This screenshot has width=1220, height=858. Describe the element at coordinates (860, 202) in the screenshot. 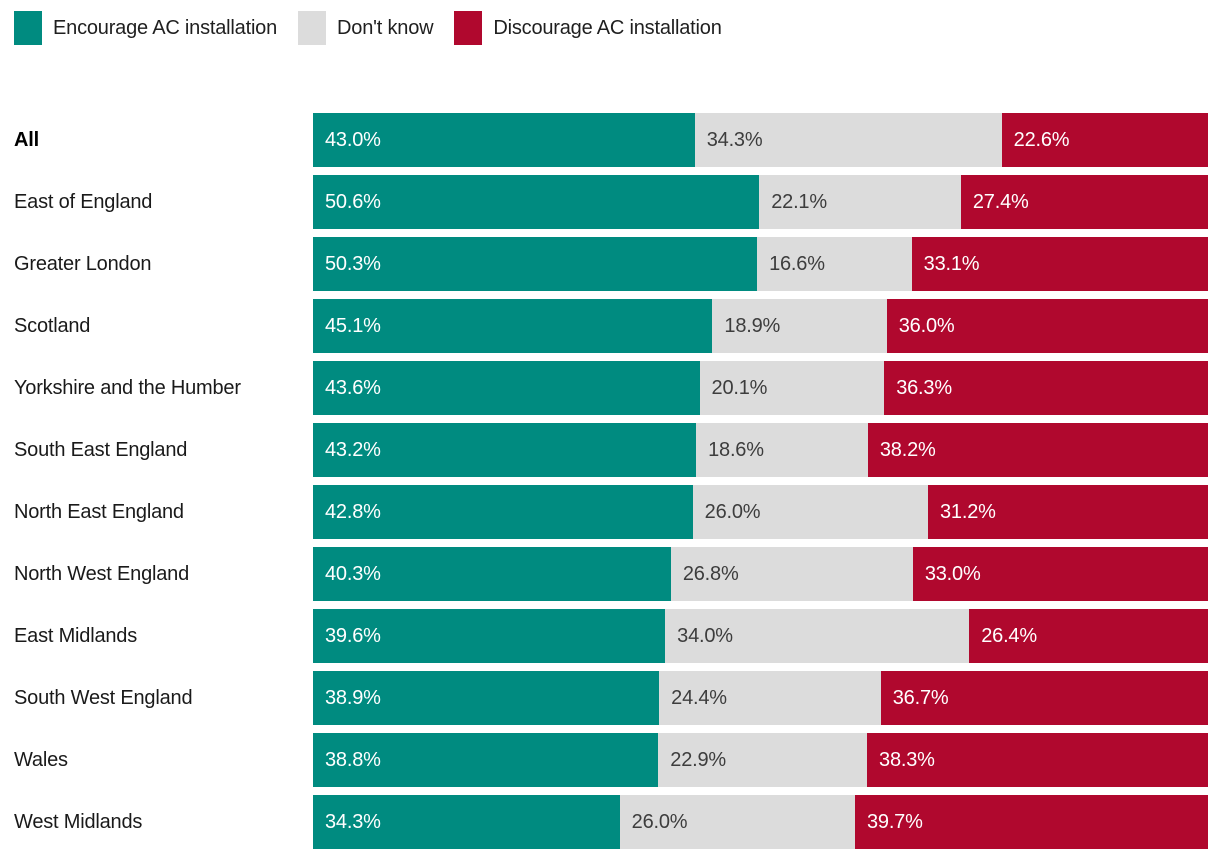

I see `bar-segment-dont-know: 22.1%` at that location.